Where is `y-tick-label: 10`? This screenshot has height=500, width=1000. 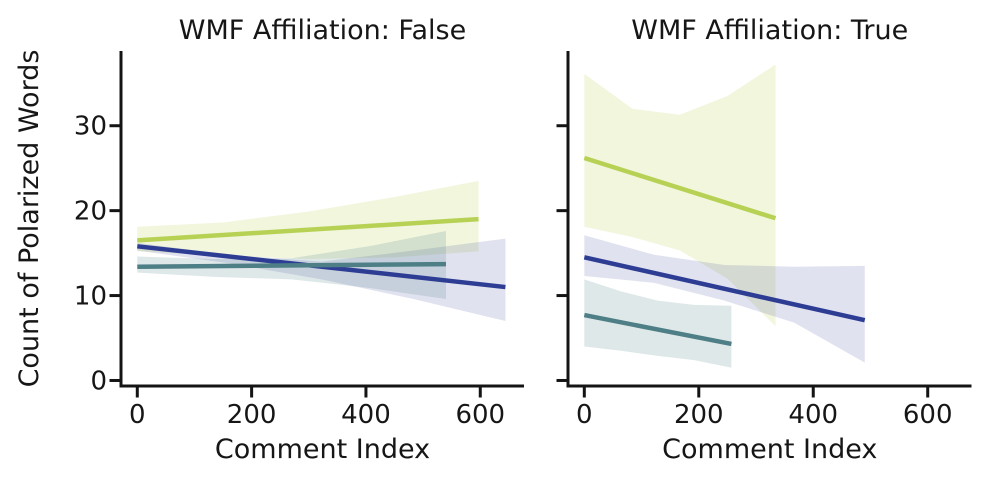
y-tick-label: 10 is located at coordinates (90, 297).